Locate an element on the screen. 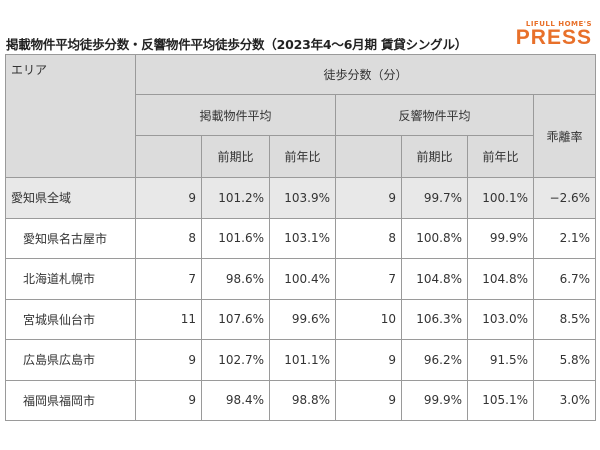  response-yoy: 103.0% is located at coordinates (500, 319).